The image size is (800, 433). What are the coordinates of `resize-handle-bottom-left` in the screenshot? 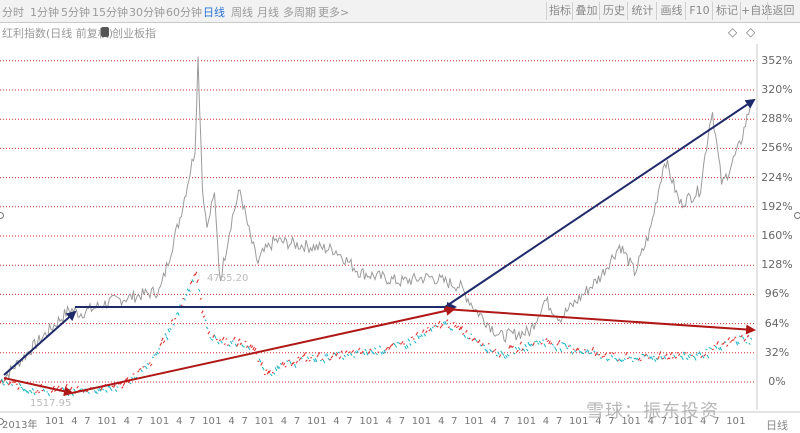 It's located at (2, 421).